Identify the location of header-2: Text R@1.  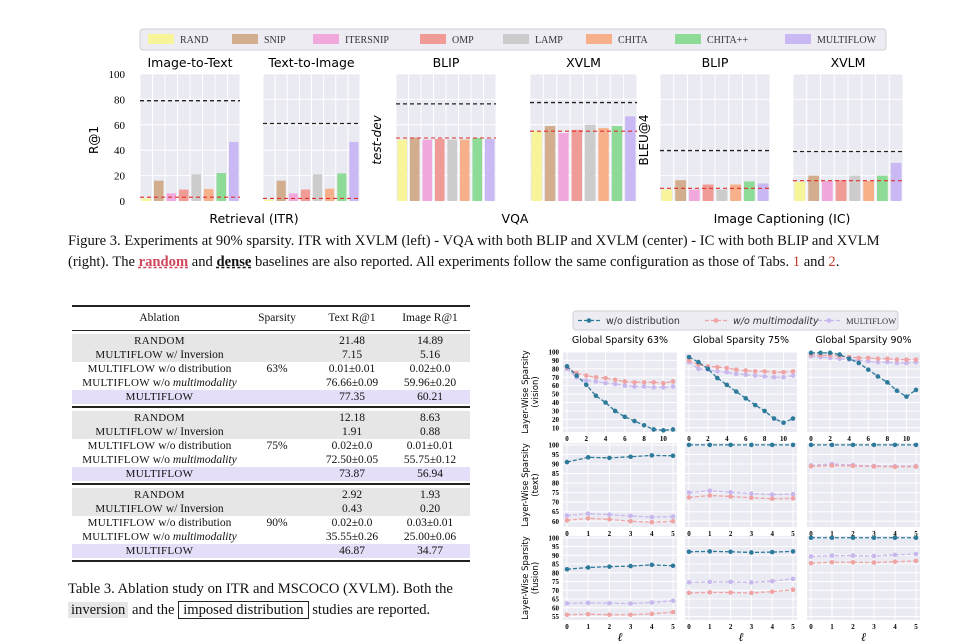
(352, 318).